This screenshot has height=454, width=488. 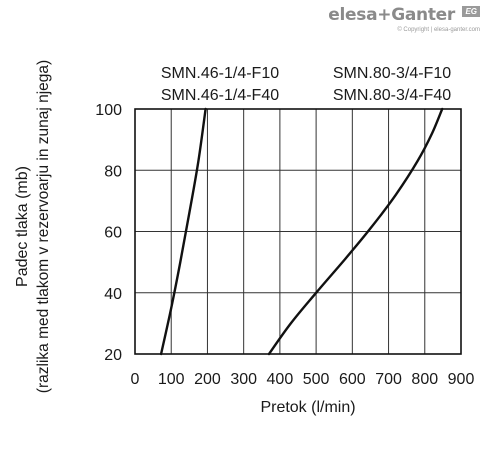 What do you see at coordinates (471, 11) in the screenshot?
I see `brand-badge: EG` at bounding box center [471, 11].